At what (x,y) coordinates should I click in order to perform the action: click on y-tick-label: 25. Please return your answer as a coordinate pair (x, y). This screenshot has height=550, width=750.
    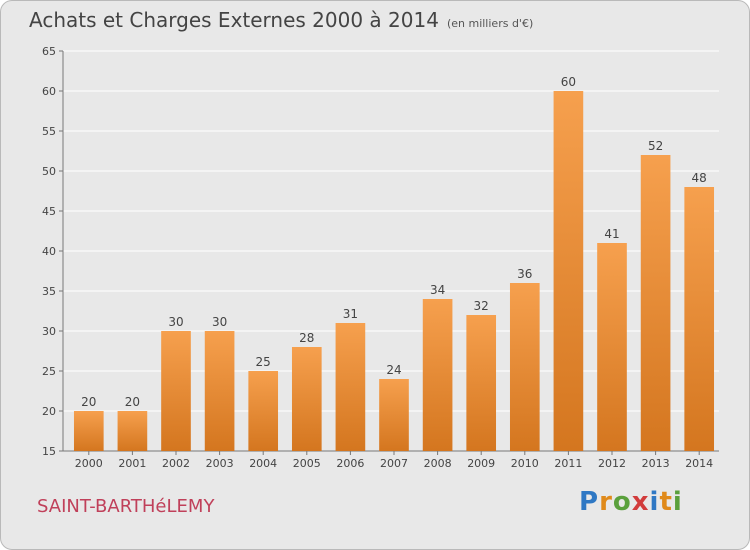
    Looking at the image, I should click on (49, 371).